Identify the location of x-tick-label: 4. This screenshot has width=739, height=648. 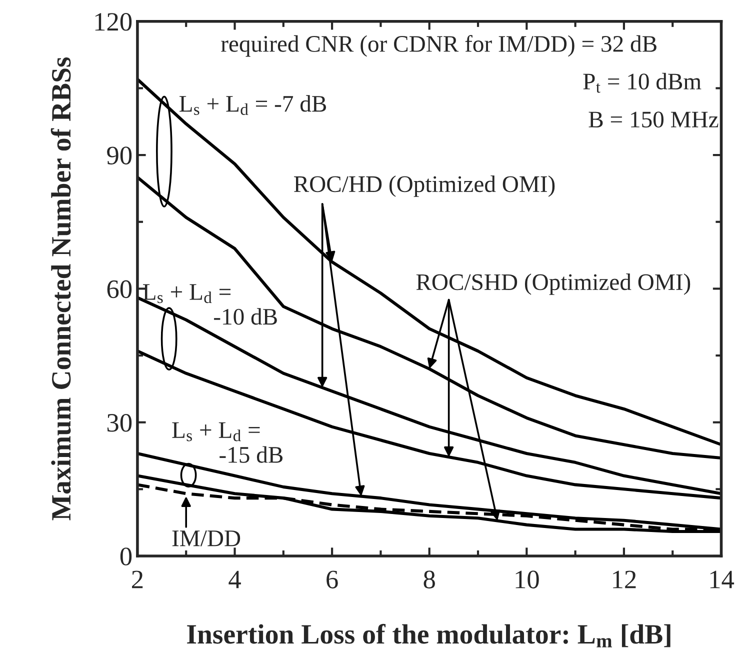
(234, 579).